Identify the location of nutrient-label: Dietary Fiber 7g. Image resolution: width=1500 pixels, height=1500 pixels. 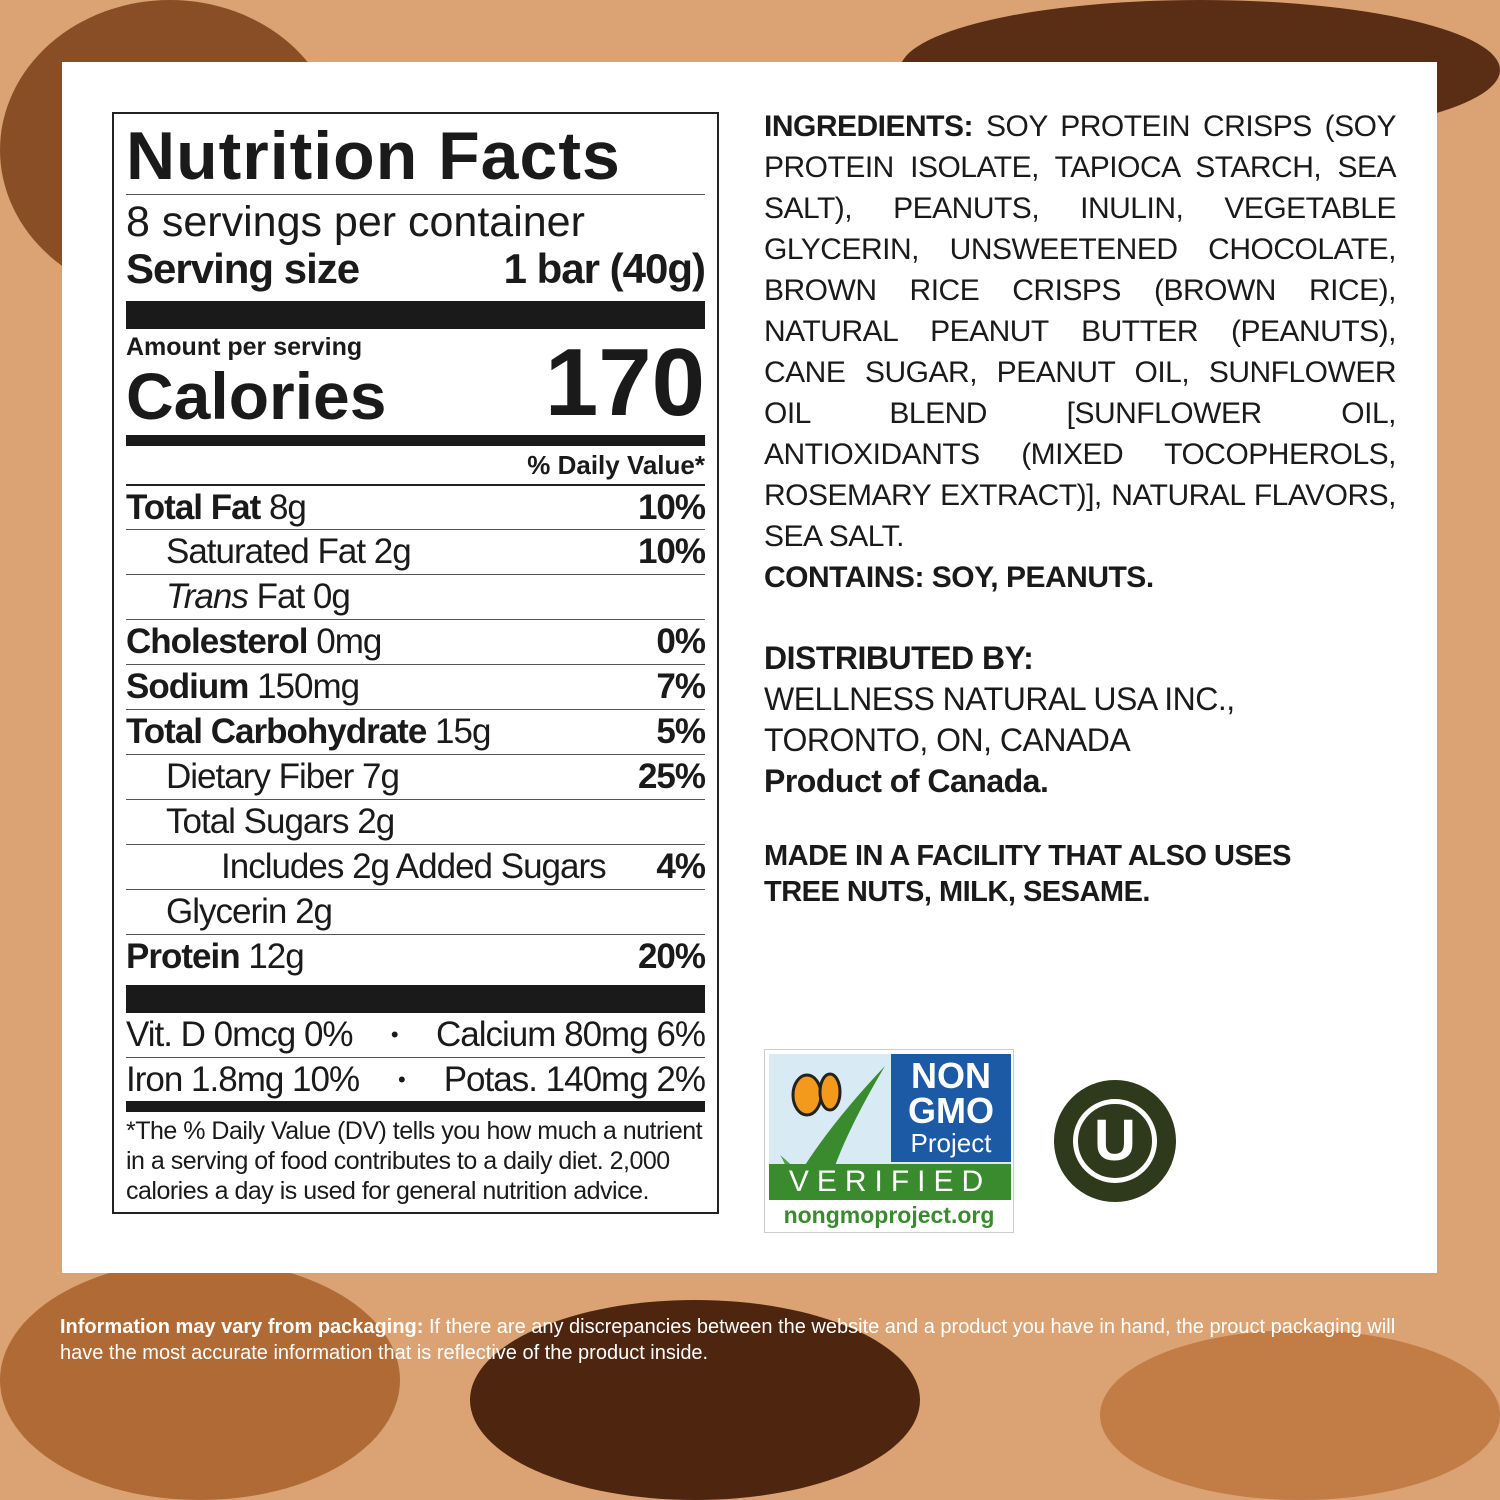
(283, 776).